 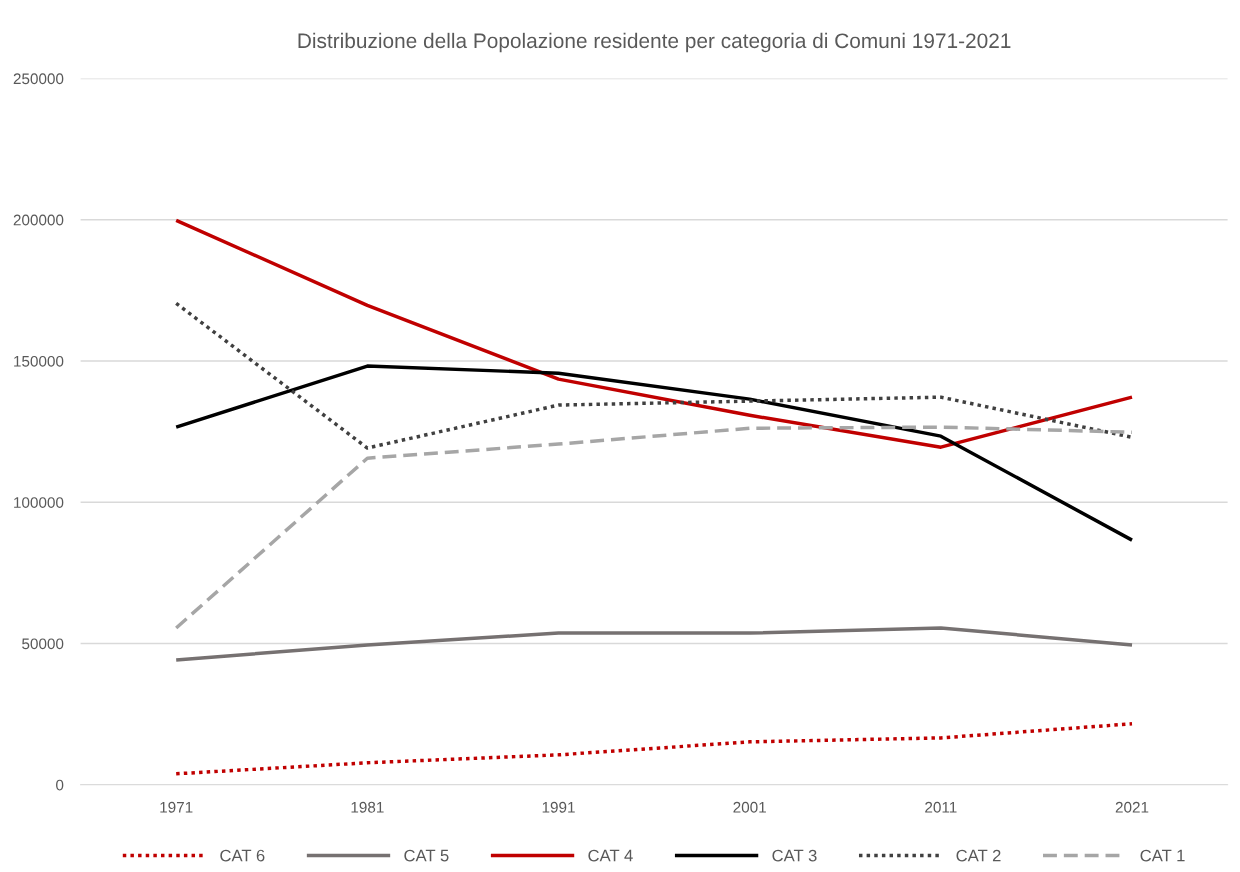 I want to click on y-tick-label: 250000, so click(x=38, y=79).